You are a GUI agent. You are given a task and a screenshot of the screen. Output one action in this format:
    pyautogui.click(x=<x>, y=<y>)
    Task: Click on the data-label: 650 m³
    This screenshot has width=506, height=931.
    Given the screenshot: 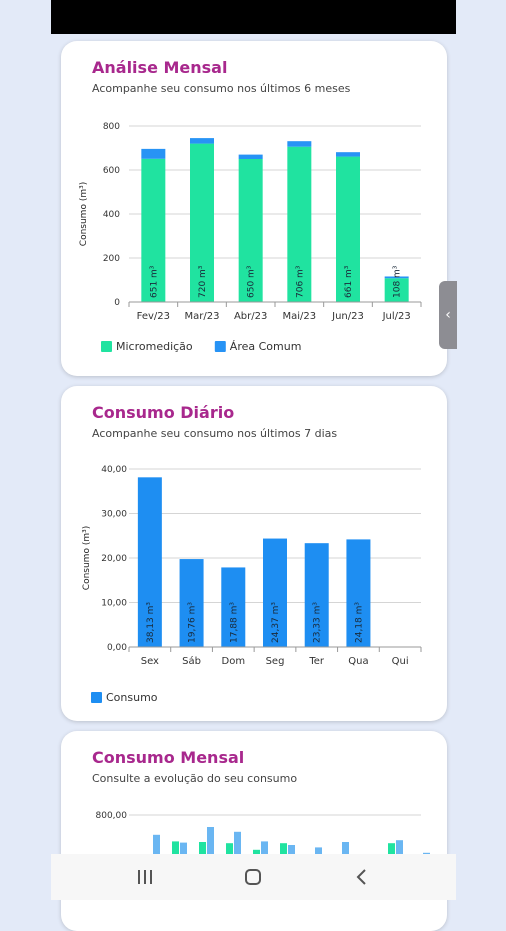 What is the action you would take?
    pyautogui.click(x=252, y=281)
    